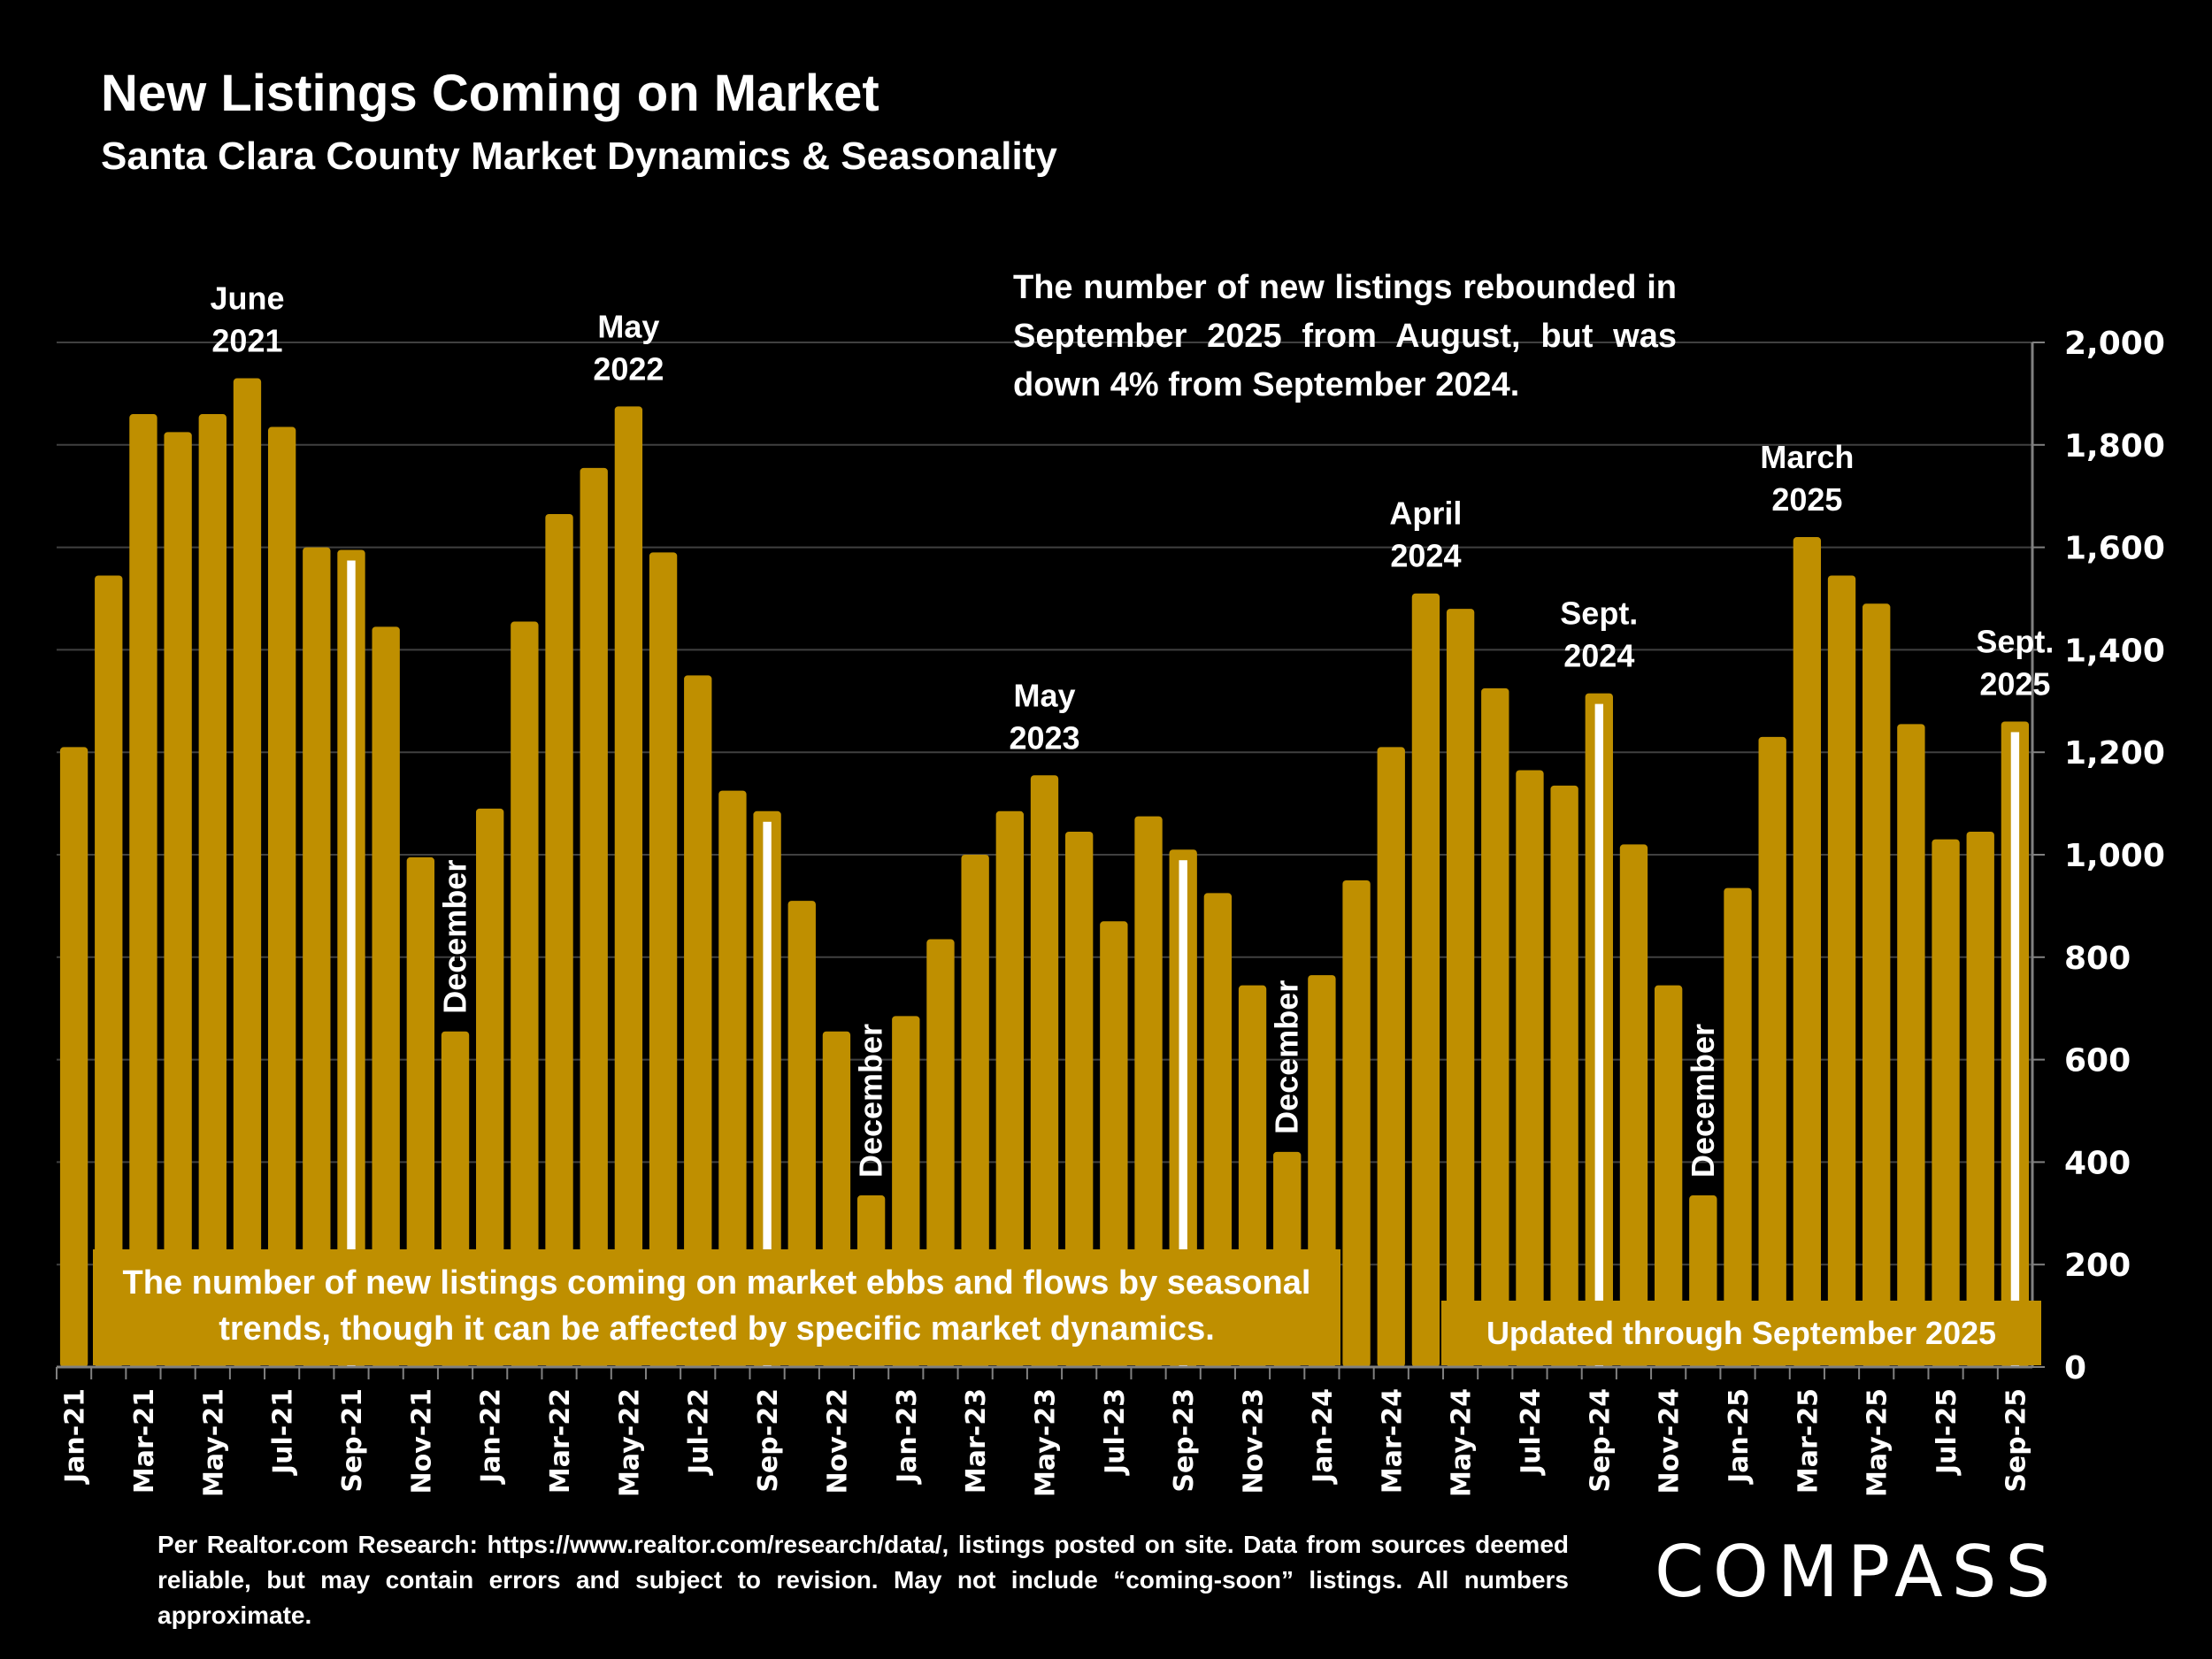 This screenshot has height=1659, width=2212. I want to click on y-tick-label: 2,000, so click(2115, 344).